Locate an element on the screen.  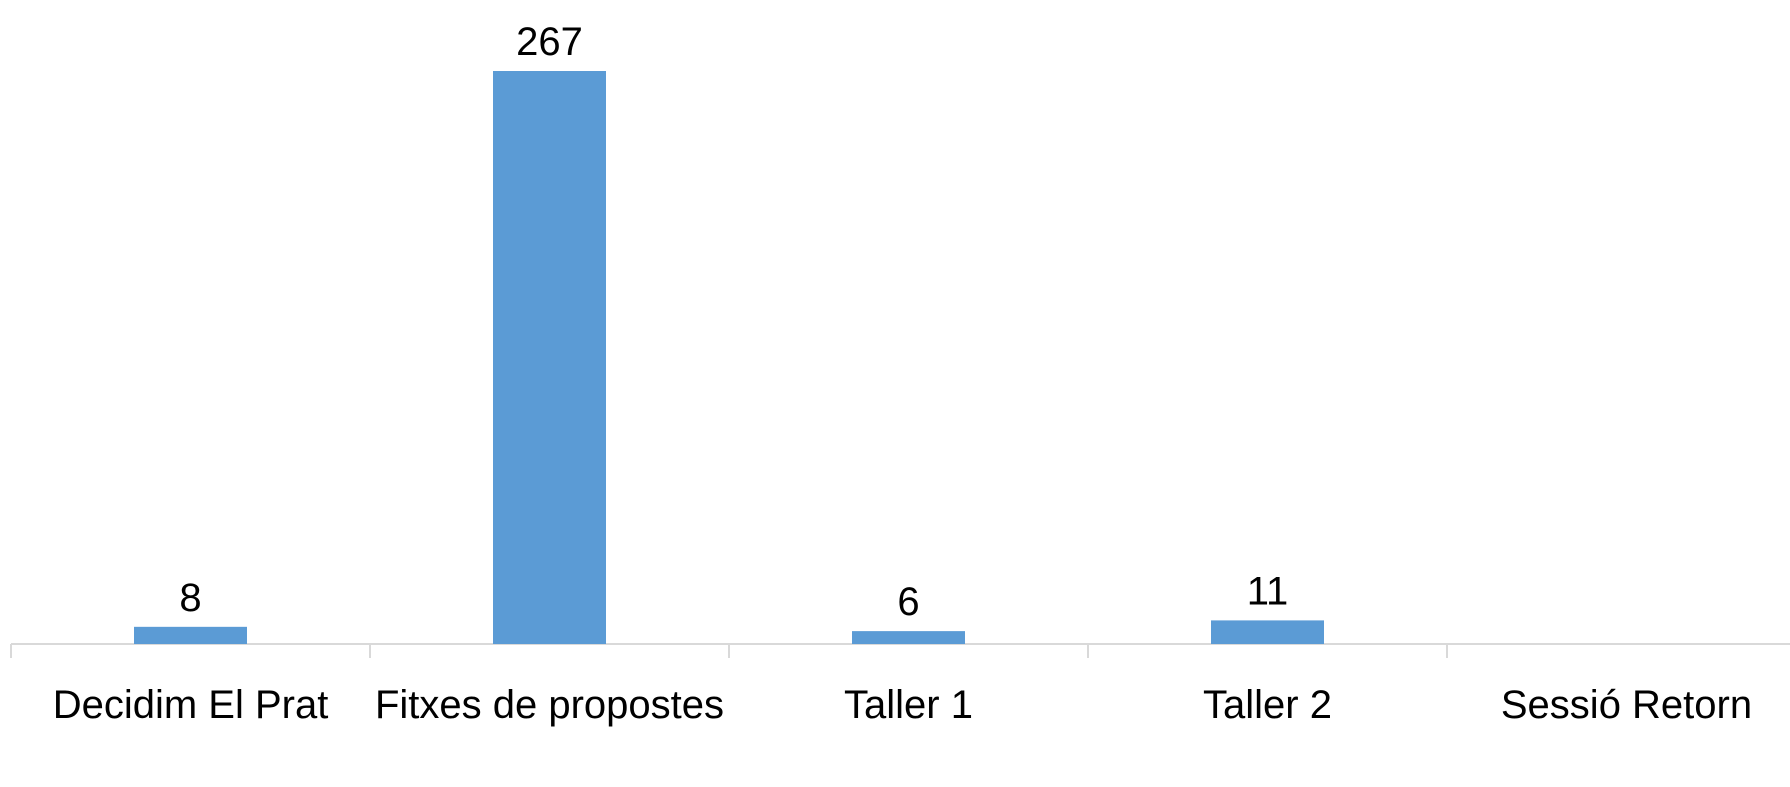
x-tick-label: Decidim El Prat is located at coordinates (190, 705).